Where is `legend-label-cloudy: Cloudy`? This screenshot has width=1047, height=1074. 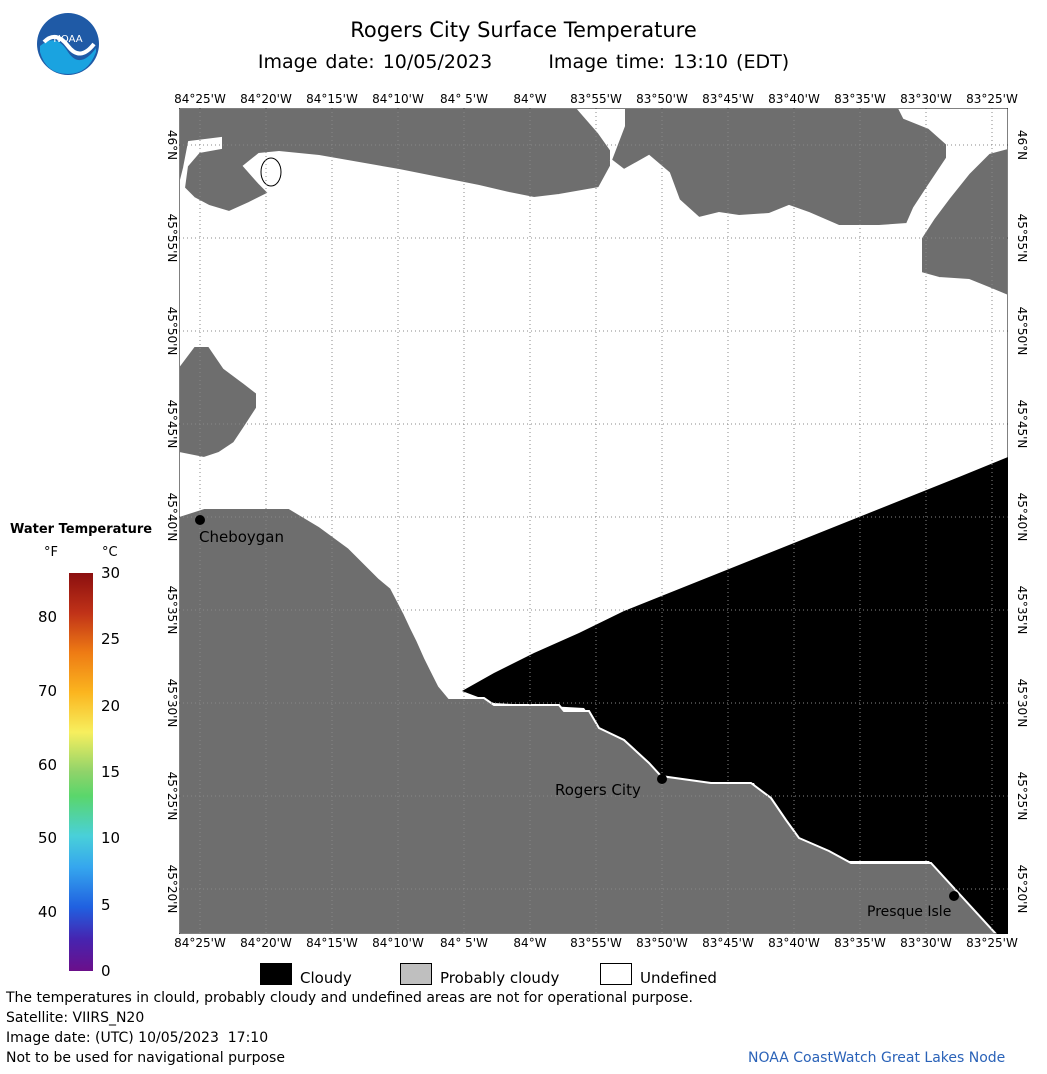
legend-label-cloudy: Cloudy is located at coordinates (326, 978).